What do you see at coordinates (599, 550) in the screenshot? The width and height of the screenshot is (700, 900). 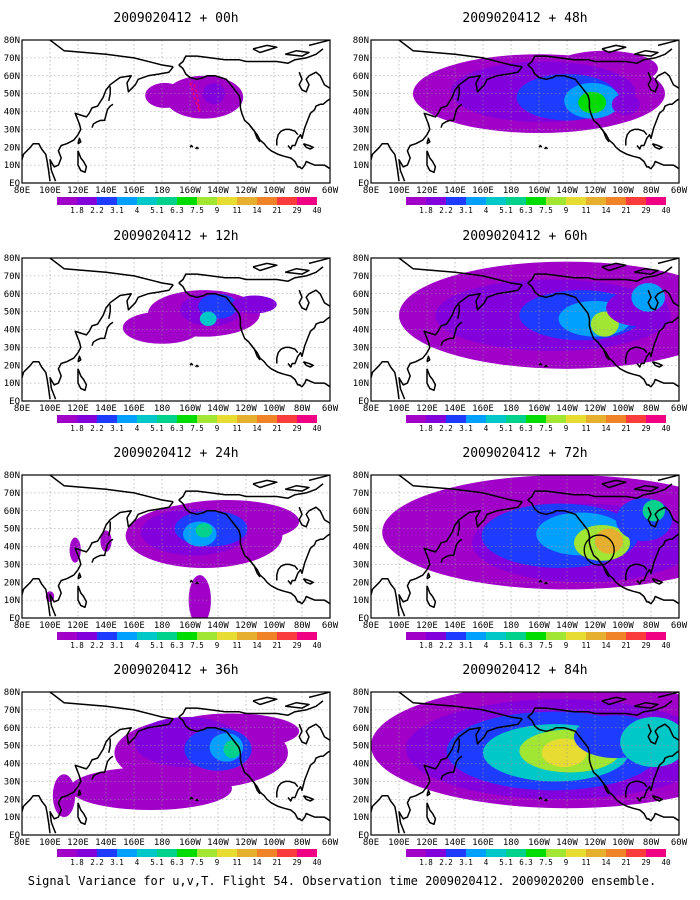 I see `verification-circle` at bounding box center [599, 550].